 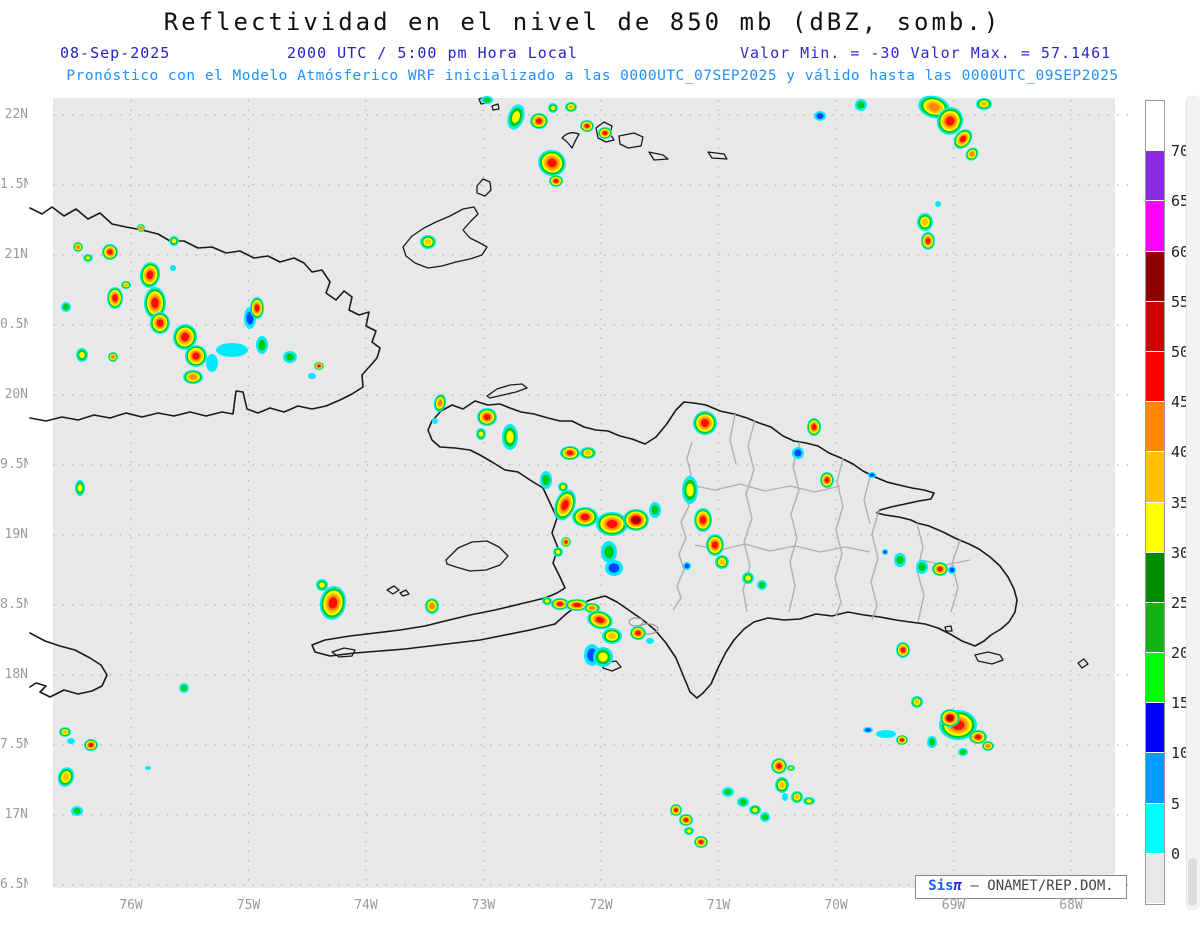 What do you see at coordinates (1193, 502) in the screenshot?
I see `scrollbar-track` at bounding box center [1193, 502].